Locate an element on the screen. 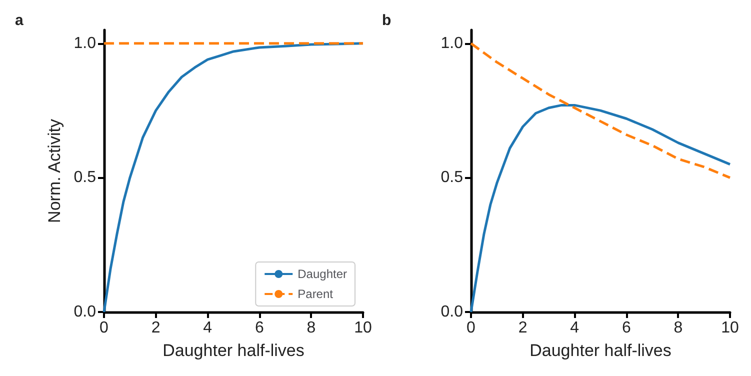 The width and height of the screenshot is (751, 376). line-series is located at coordinates (601, 110).